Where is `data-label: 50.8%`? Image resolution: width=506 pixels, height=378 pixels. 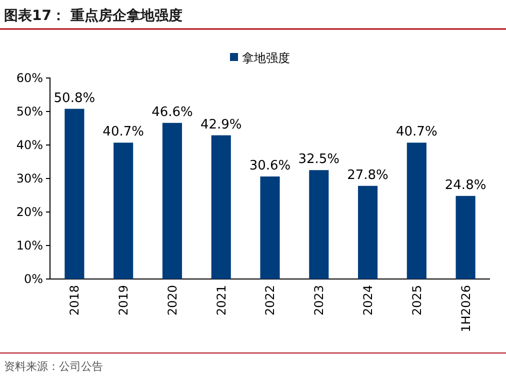 data-label: 50.8% is located at coordinates (75, 98).